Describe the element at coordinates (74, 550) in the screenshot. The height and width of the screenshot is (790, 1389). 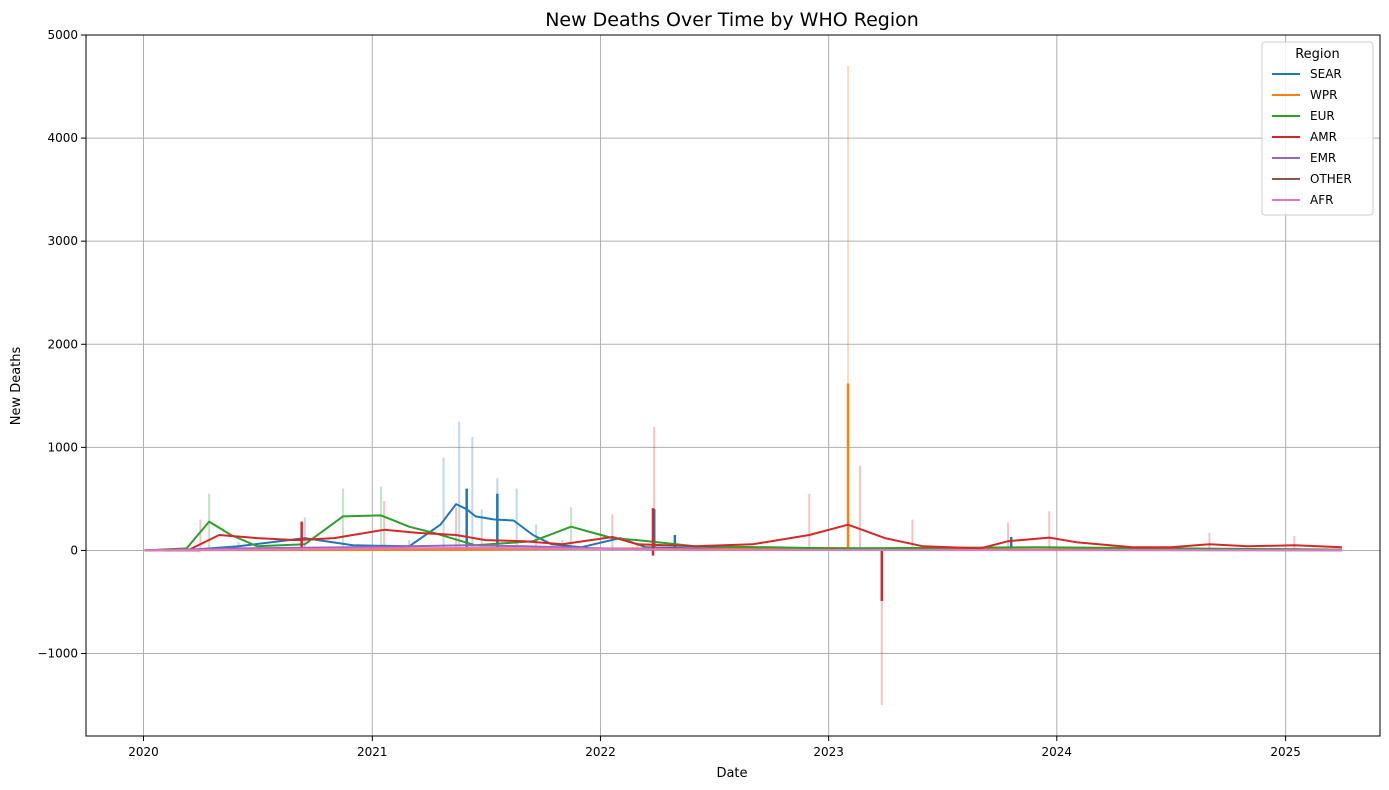
I see `y-tick-label: 0` at that location.